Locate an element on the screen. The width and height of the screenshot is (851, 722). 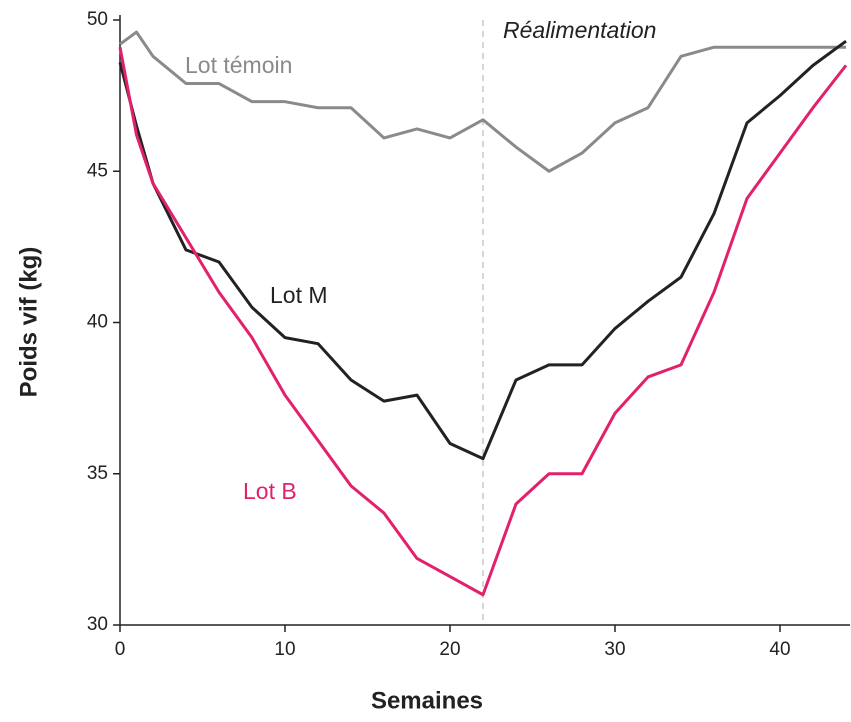
y-tick-label: 40 is located at coordinates (97, 322).